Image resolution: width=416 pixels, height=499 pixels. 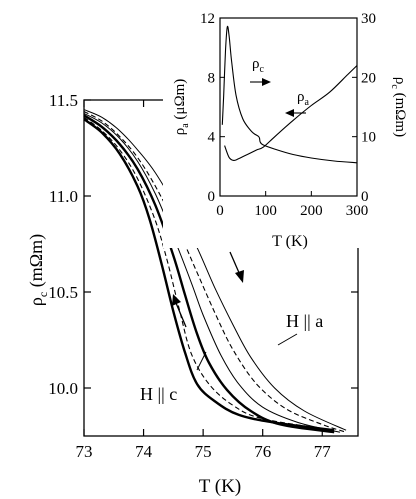 What do you see at coordinates (212, 78) in the screenshot?
I see `inset-left-y-tick-label: 8` at bounding box center [212, 78].